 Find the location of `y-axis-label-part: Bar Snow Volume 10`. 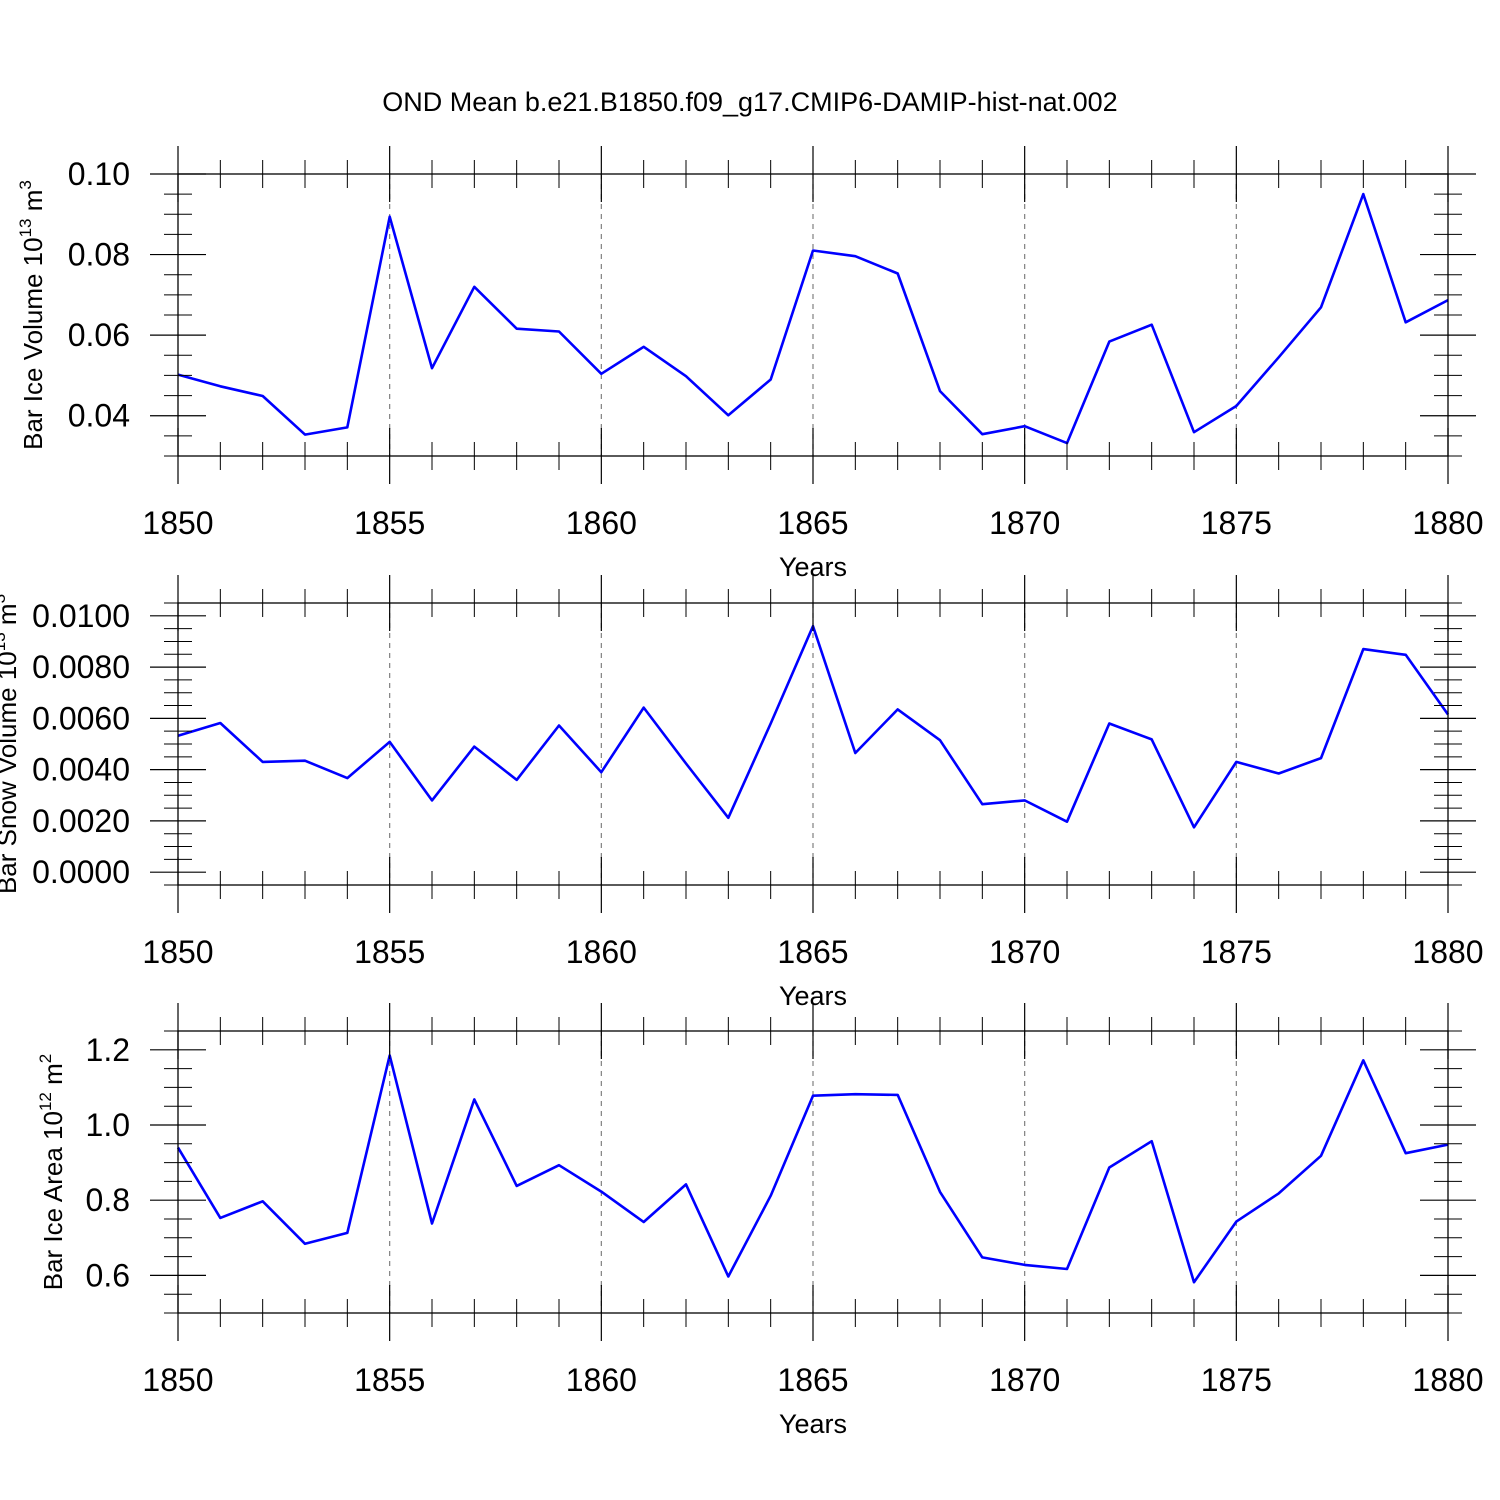

y-axis-label-part: Bar Snow Volume 10 is located at coordinates (11, 772).